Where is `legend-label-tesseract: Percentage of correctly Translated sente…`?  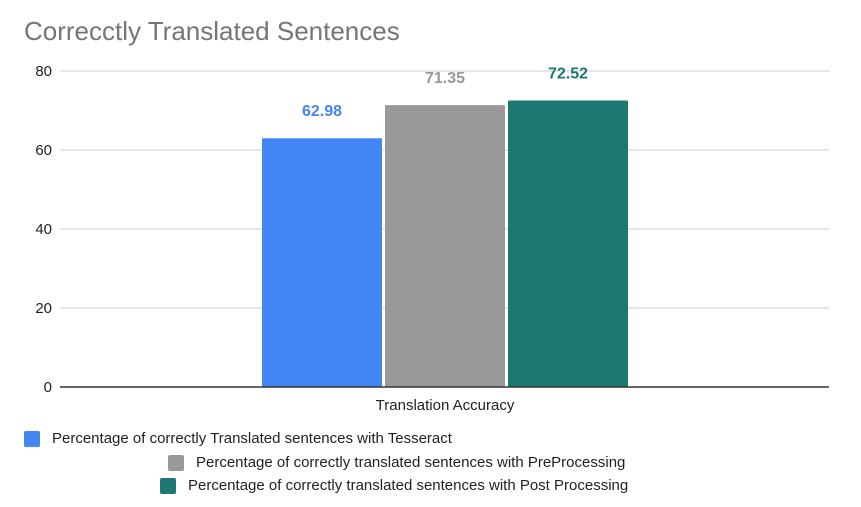 legend-label-tesseract: Percentage of correctly Translated sente… is located at coordinates (252, 438).